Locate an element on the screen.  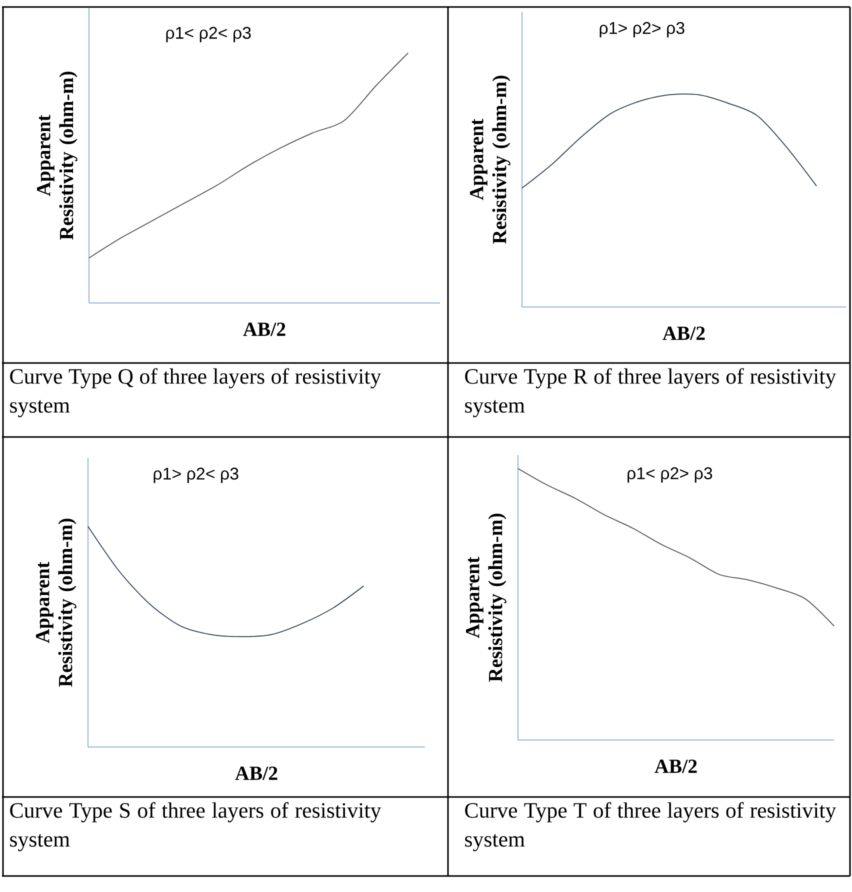
text: Curve Type R of three layers of resistivity system is located at coordinates (650, 393).